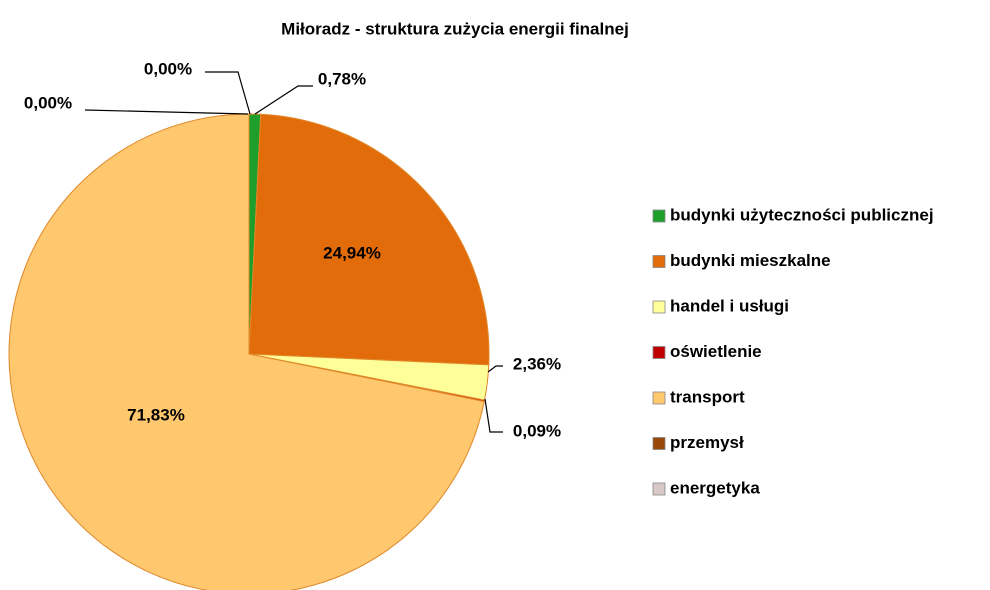 The height and width of the screenshot is (590, 990). What do you see at coordinates (537, 430) in the screenshot?
I see `data-label: 0,09%` at bounding box center [537, 430].